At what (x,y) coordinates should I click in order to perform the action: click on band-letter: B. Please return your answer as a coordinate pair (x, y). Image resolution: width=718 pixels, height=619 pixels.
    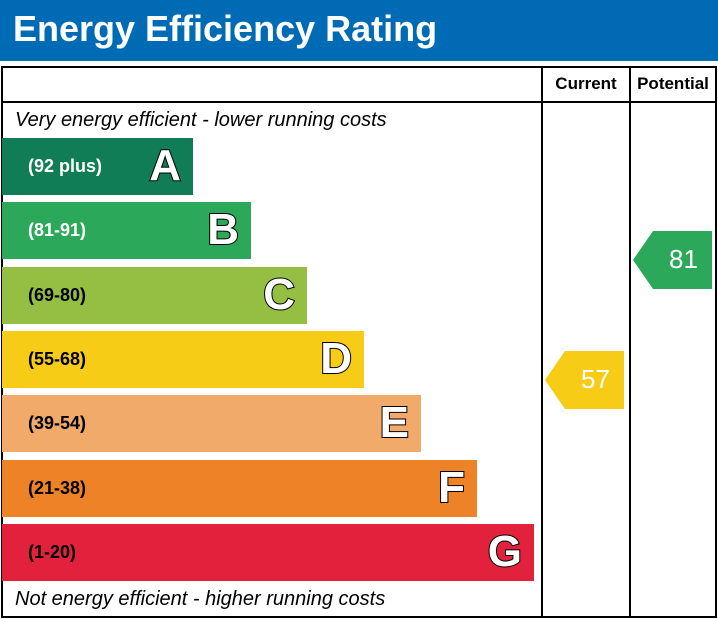
    Looking at the image, I should click on (223, 229).